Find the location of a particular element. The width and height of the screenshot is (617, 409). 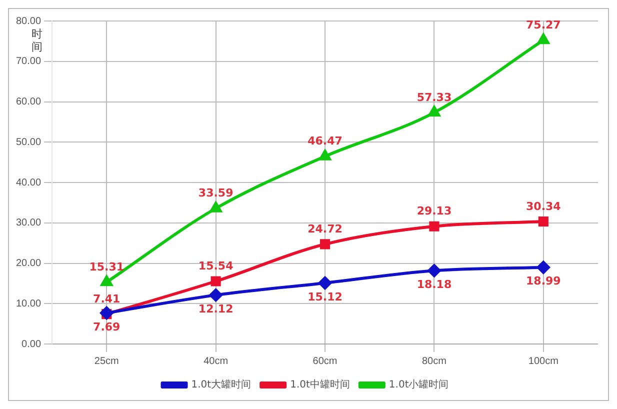

legend-label: 1.0t中罐时间 is located at coordinates (320, 384).